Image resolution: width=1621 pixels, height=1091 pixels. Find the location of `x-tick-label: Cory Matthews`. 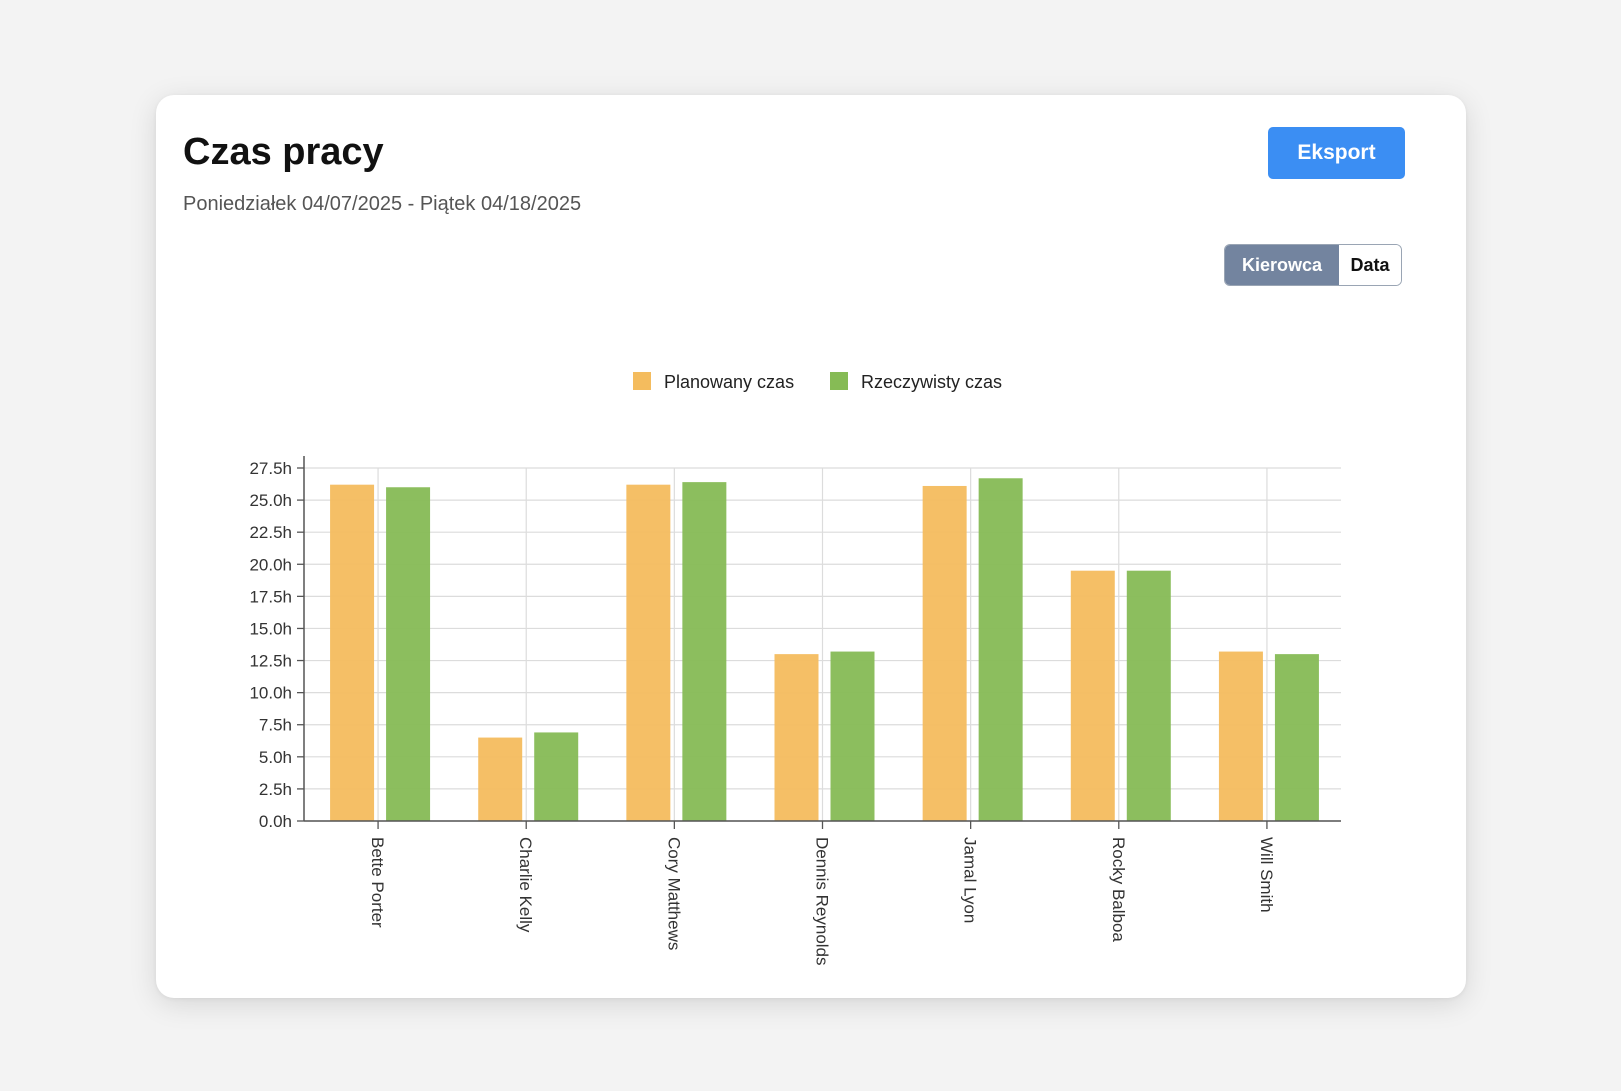

x-tick-label: Cory Matthews is located at coordinates (673, 893).